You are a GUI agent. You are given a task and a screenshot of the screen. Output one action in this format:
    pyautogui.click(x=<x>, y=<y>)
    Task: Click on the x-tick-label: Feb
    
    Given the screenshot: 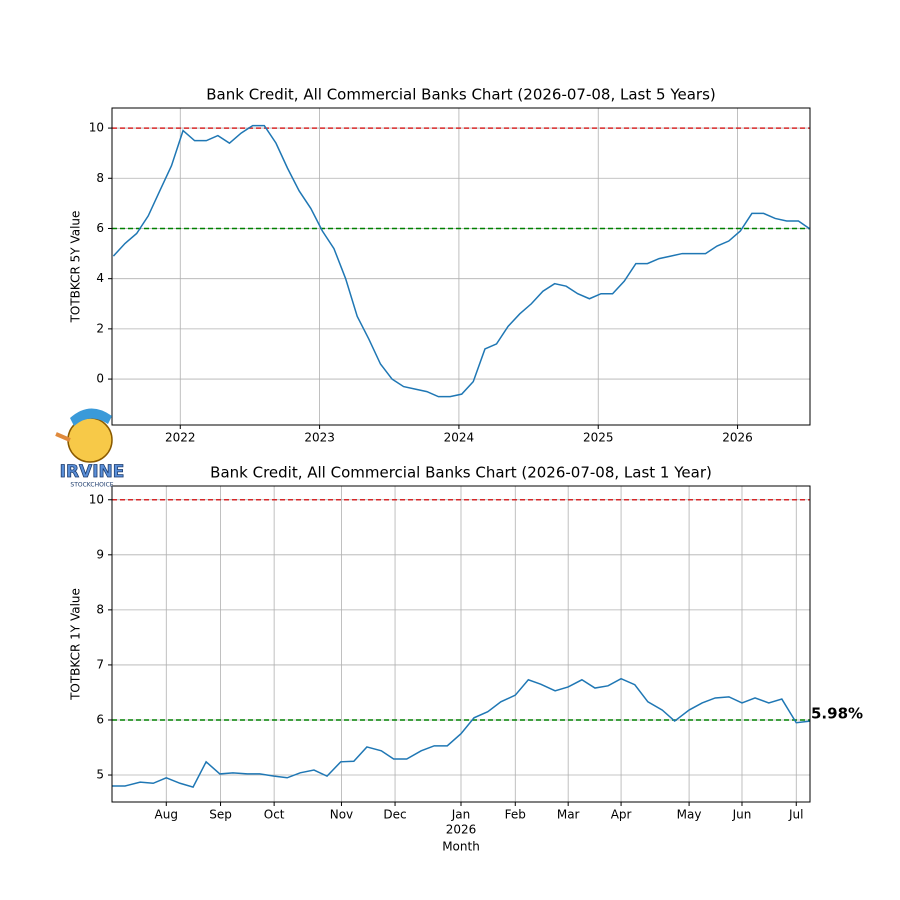 What is the action you would take?
    pyautogui.click(x=515, y=815)
    